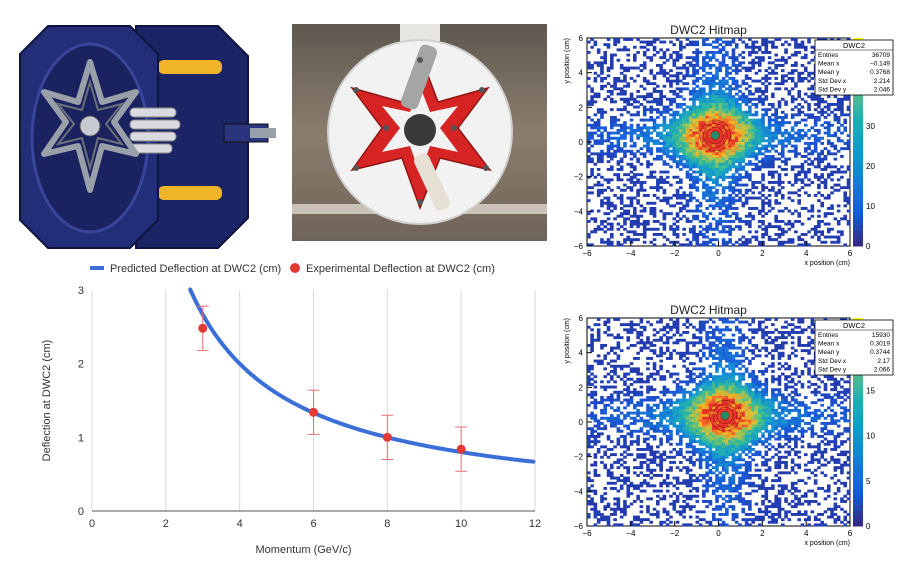  What do you see at coordinates (715, 135) in the screenshot?
I see `hitmap-contour` at bounding box center [715, 135].